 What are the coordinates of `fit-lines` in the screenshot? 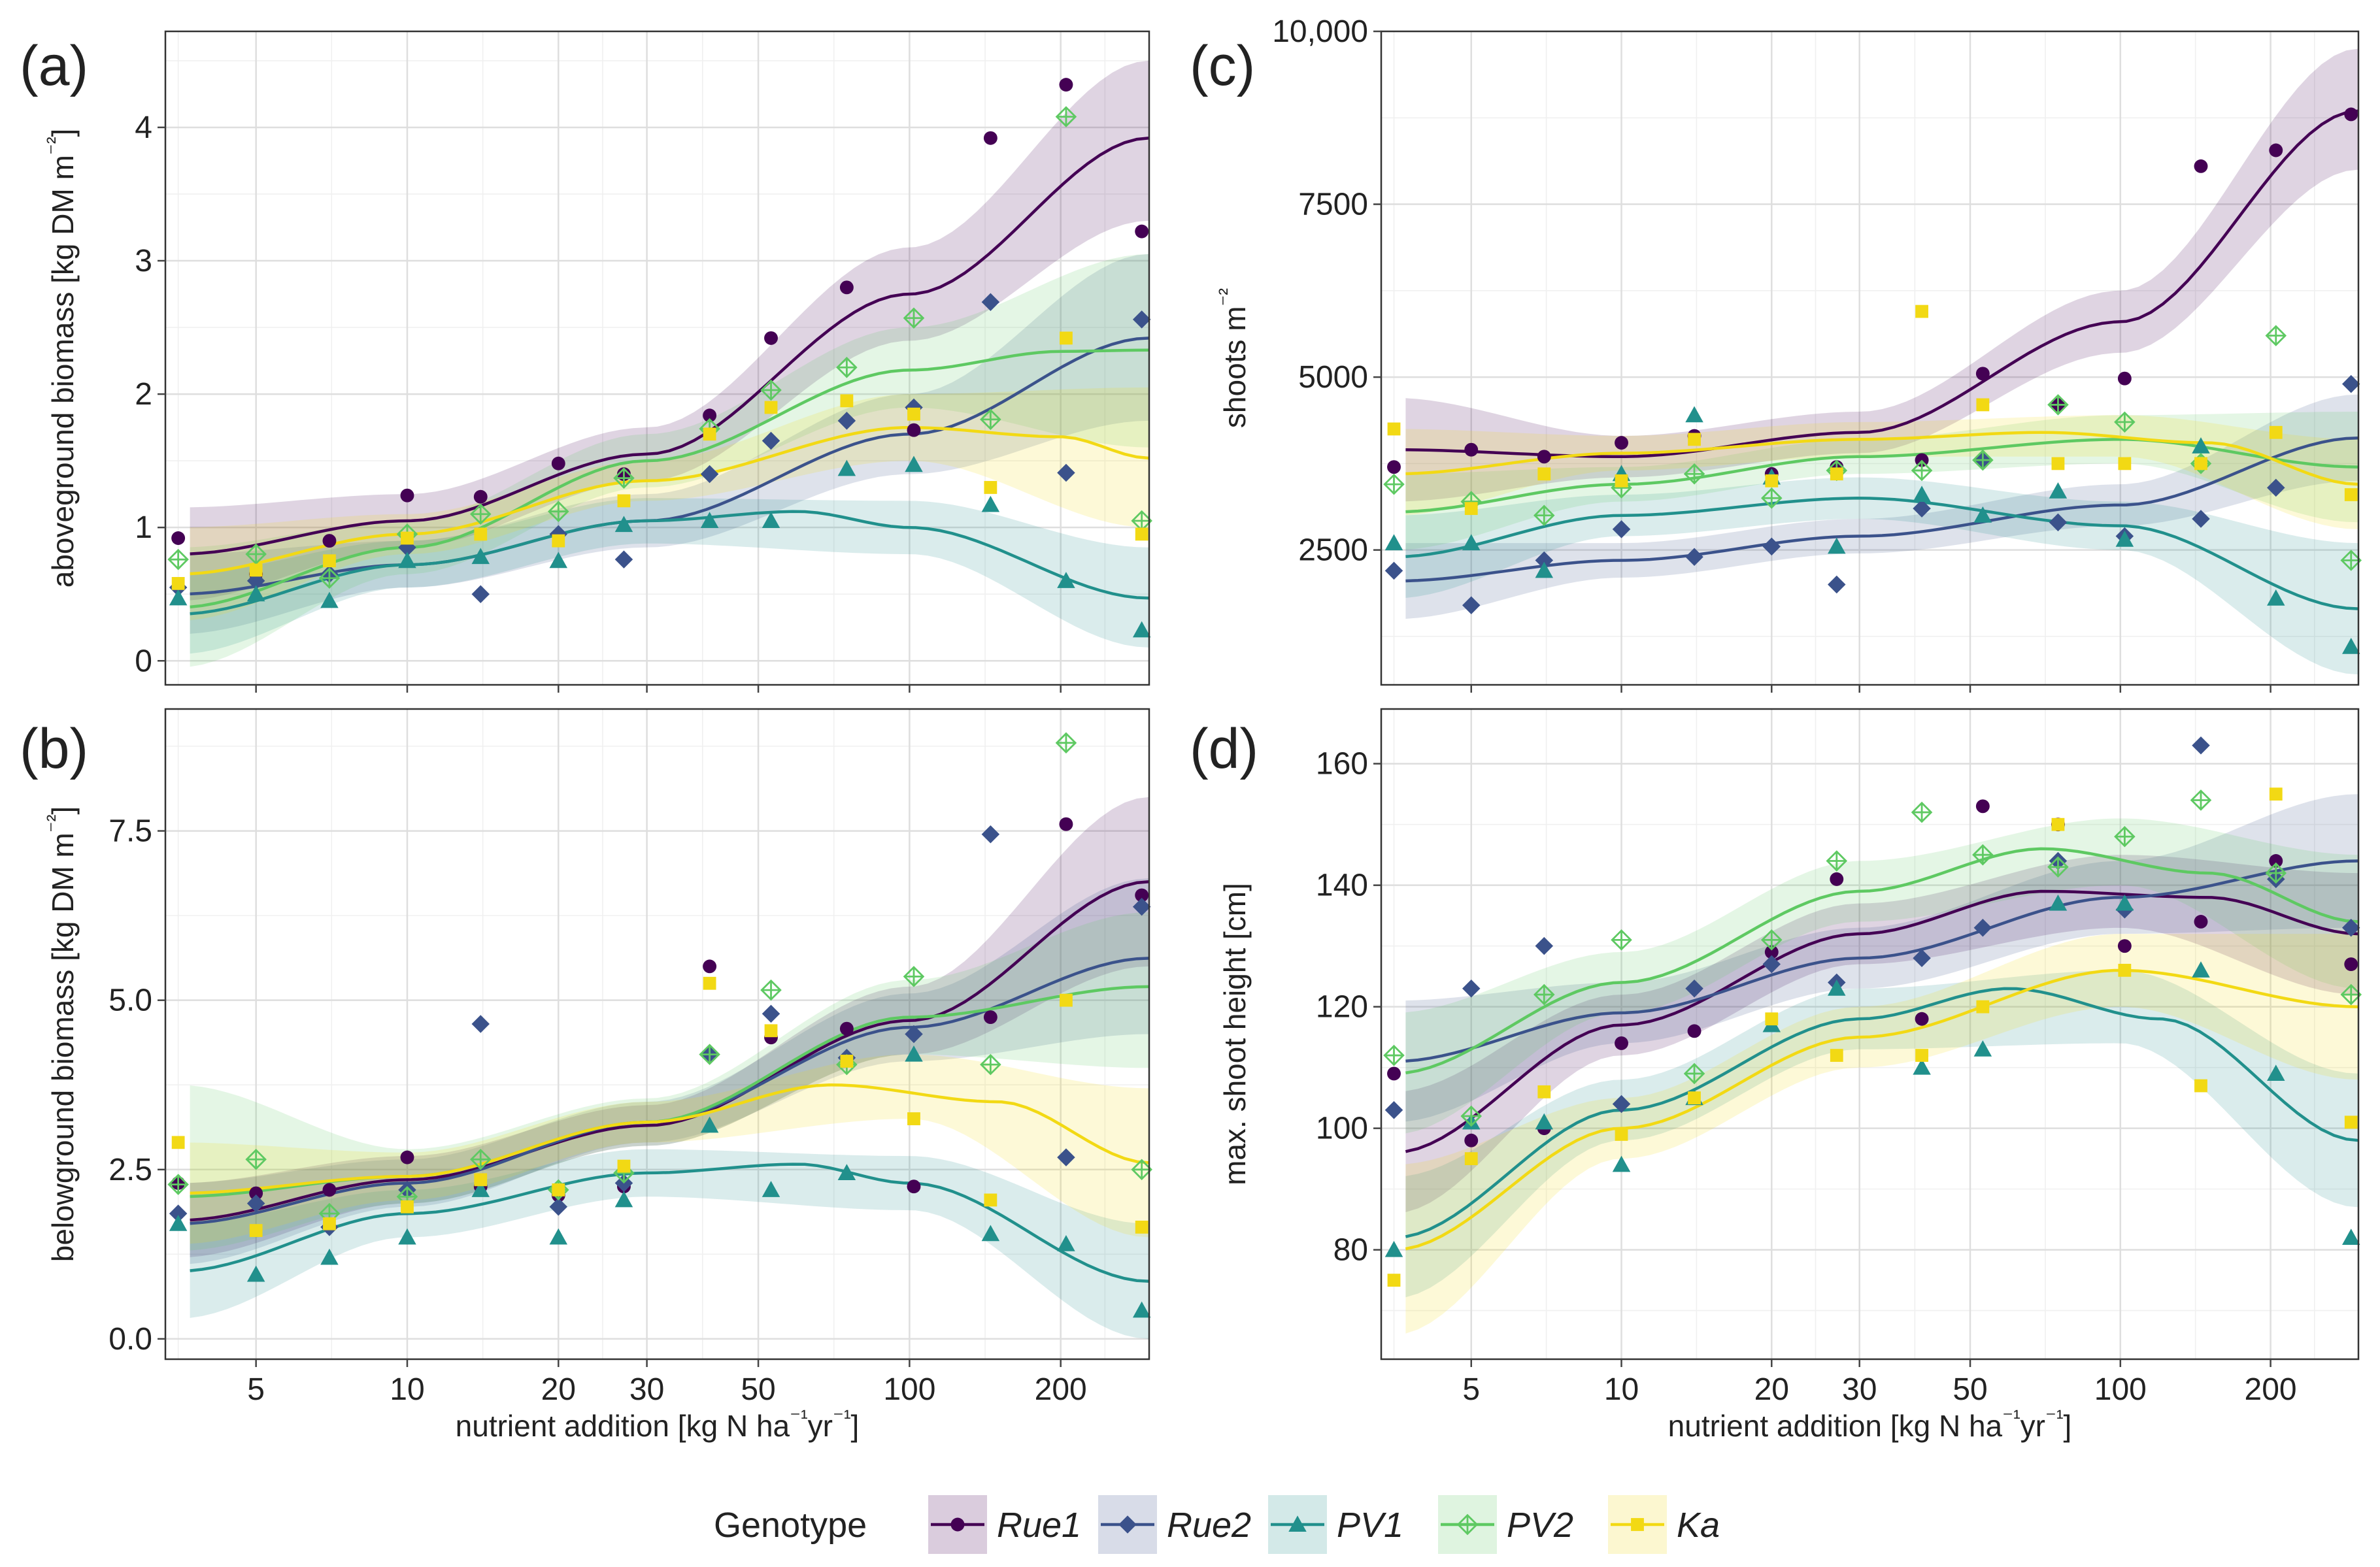 It's located at (670, 376).